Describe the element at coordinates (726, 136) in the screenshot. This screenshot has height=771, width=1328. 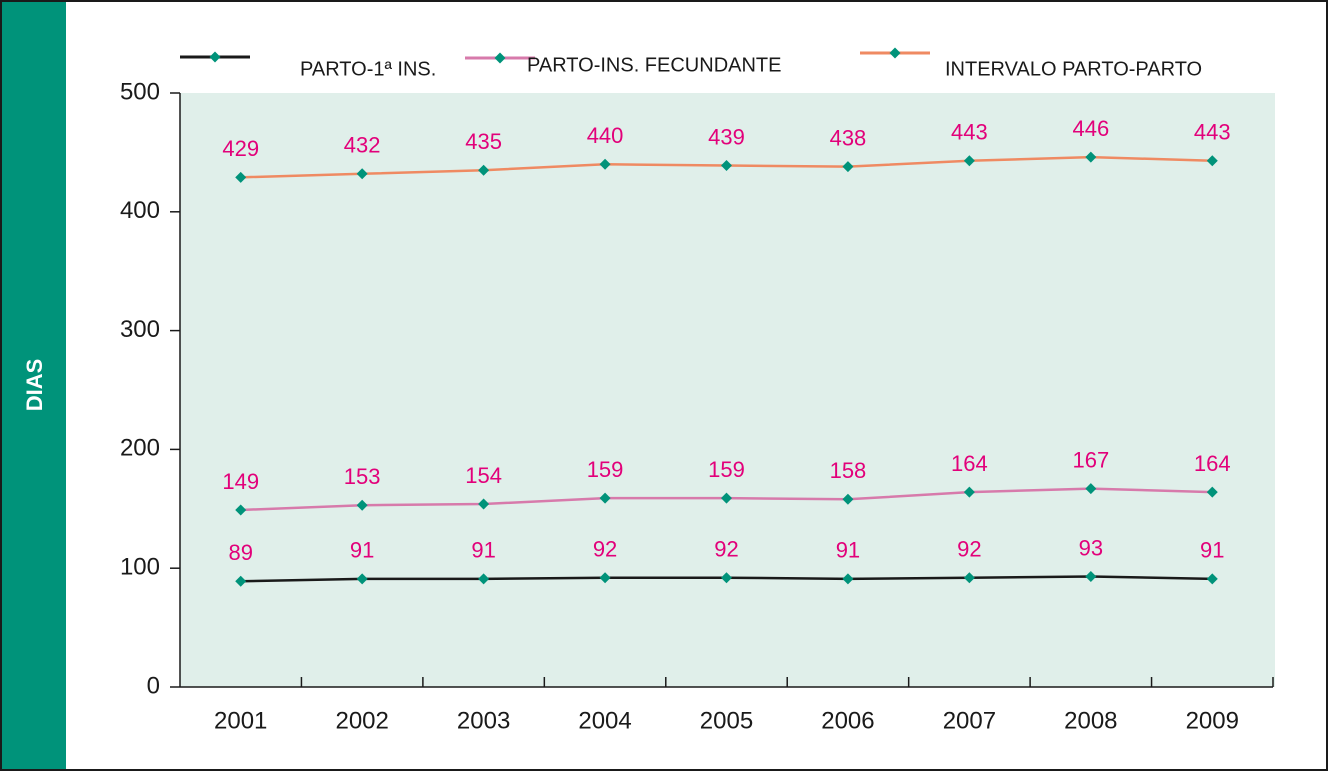
I see `value-label: 439` at that location.